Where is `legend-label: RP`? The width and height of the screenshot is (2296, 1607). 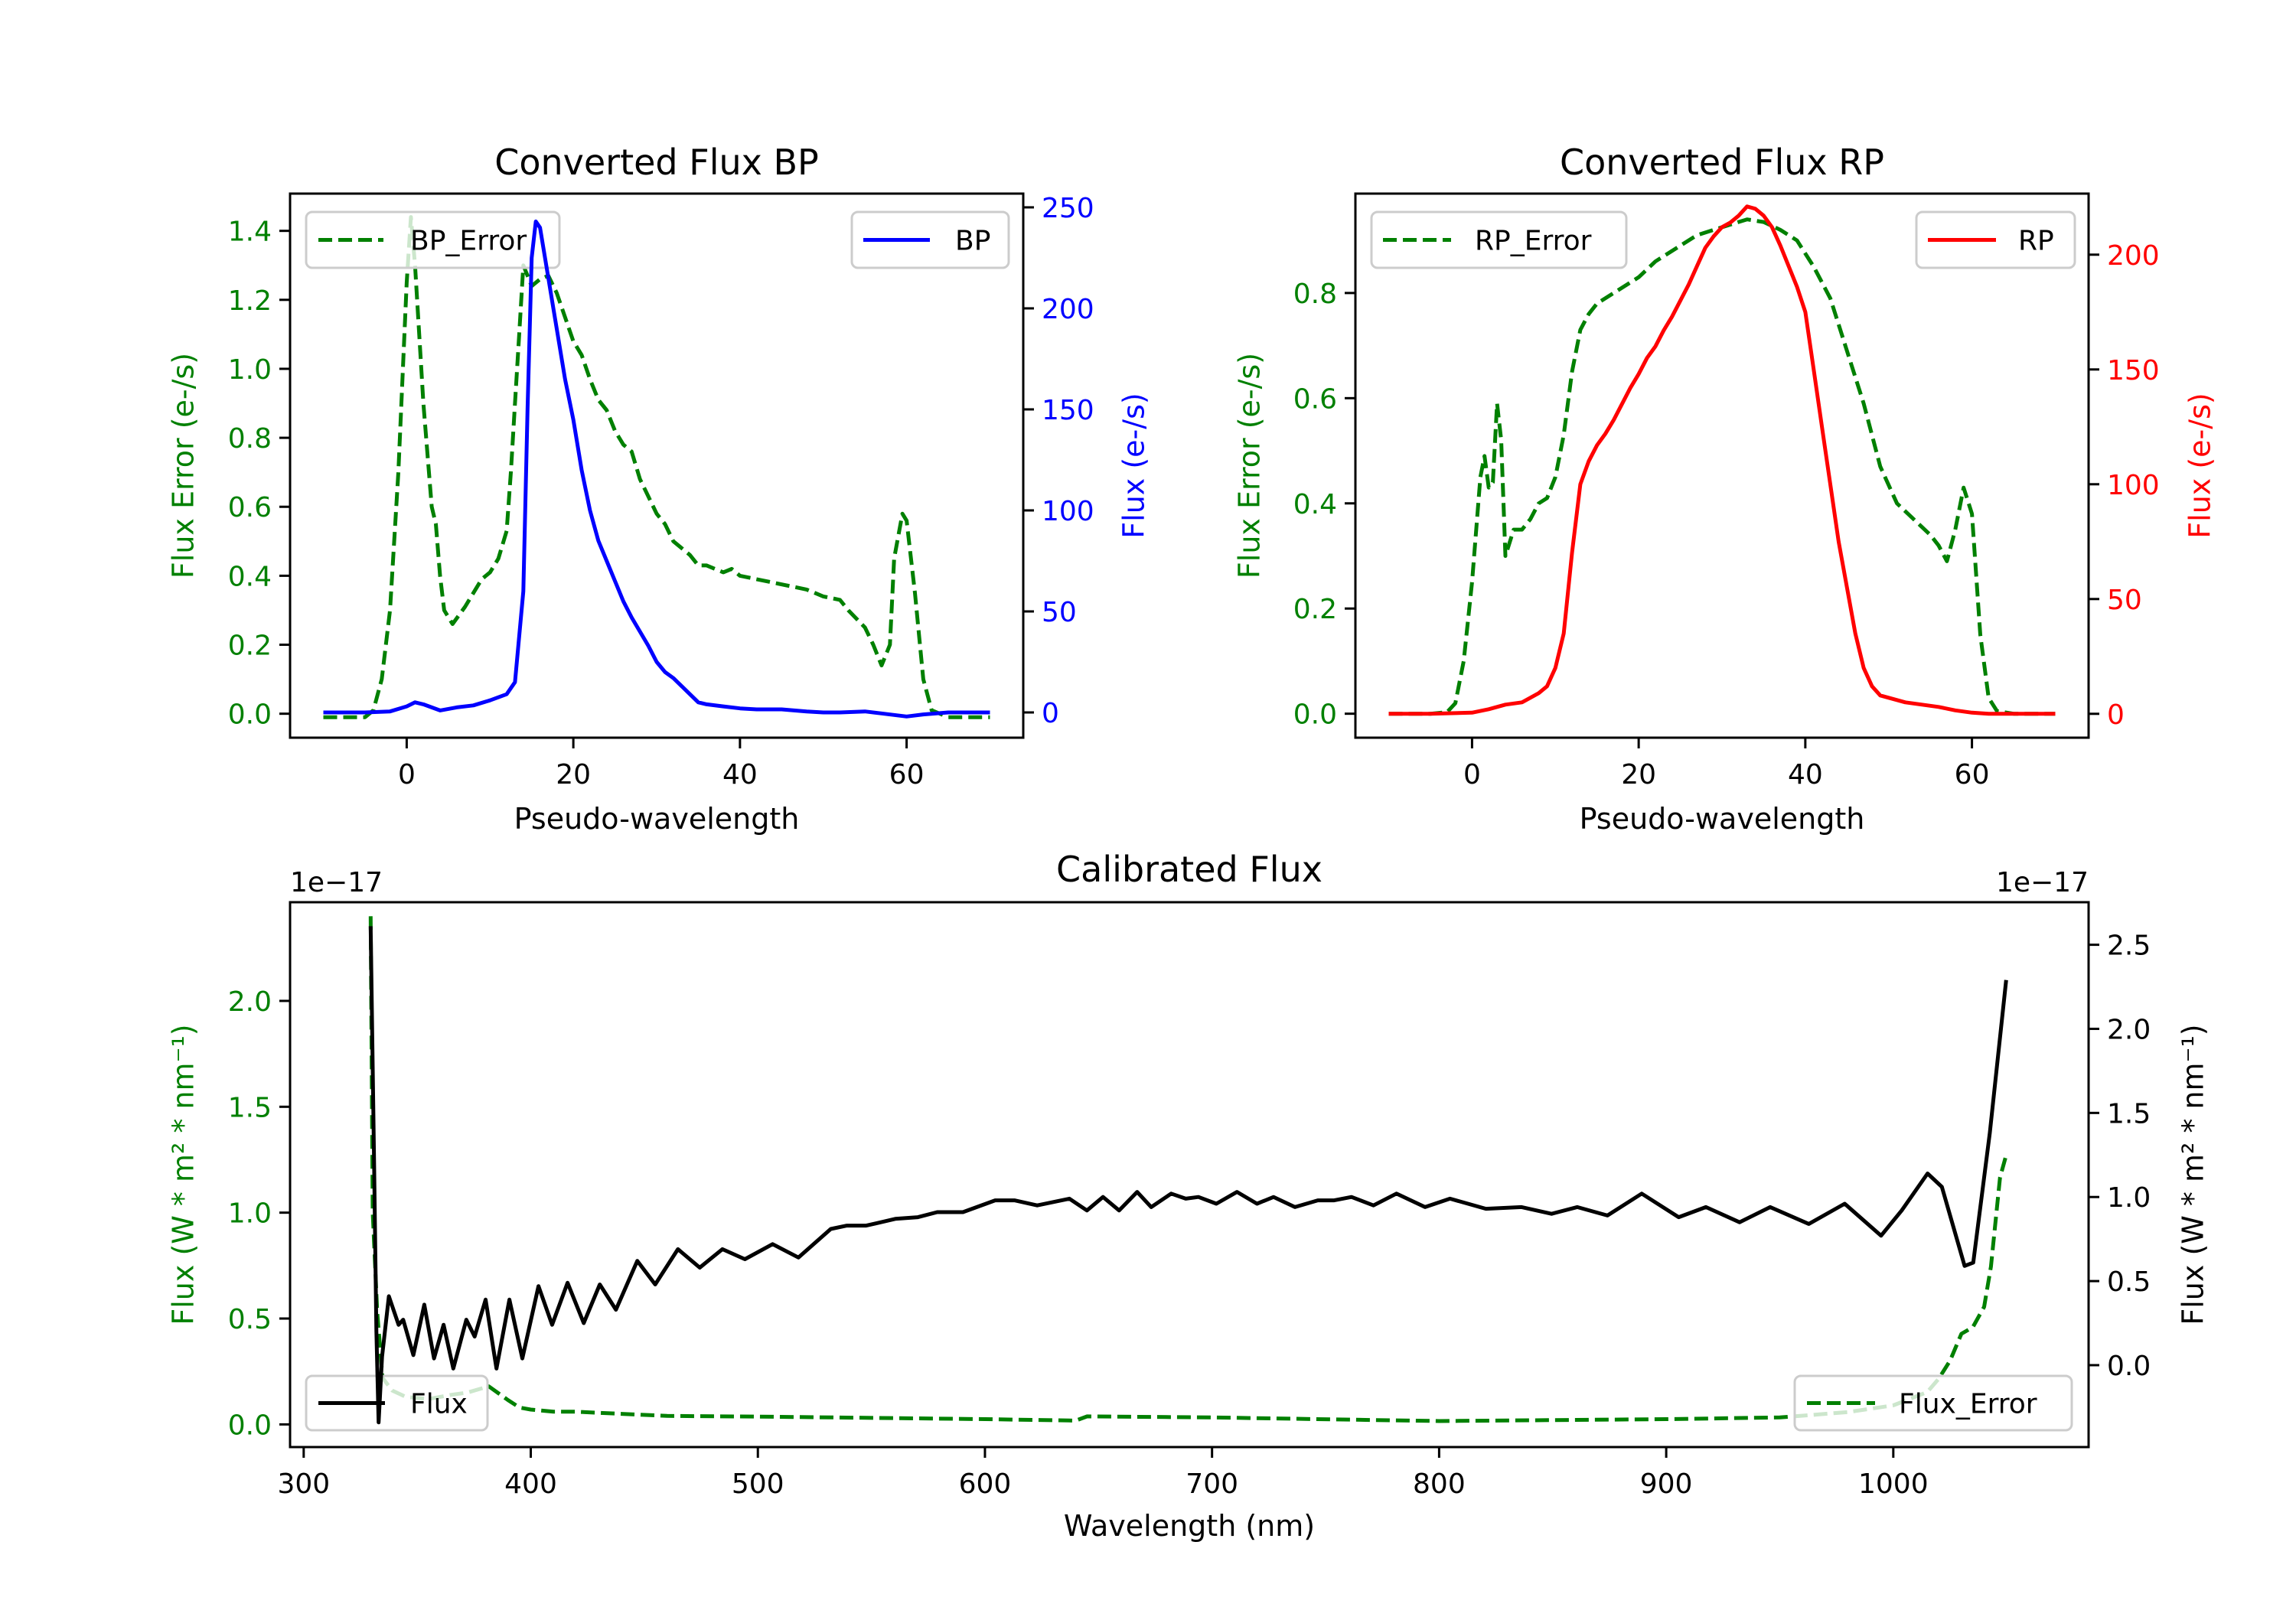 legend-label: RP is located at coordinates (2036, 242).